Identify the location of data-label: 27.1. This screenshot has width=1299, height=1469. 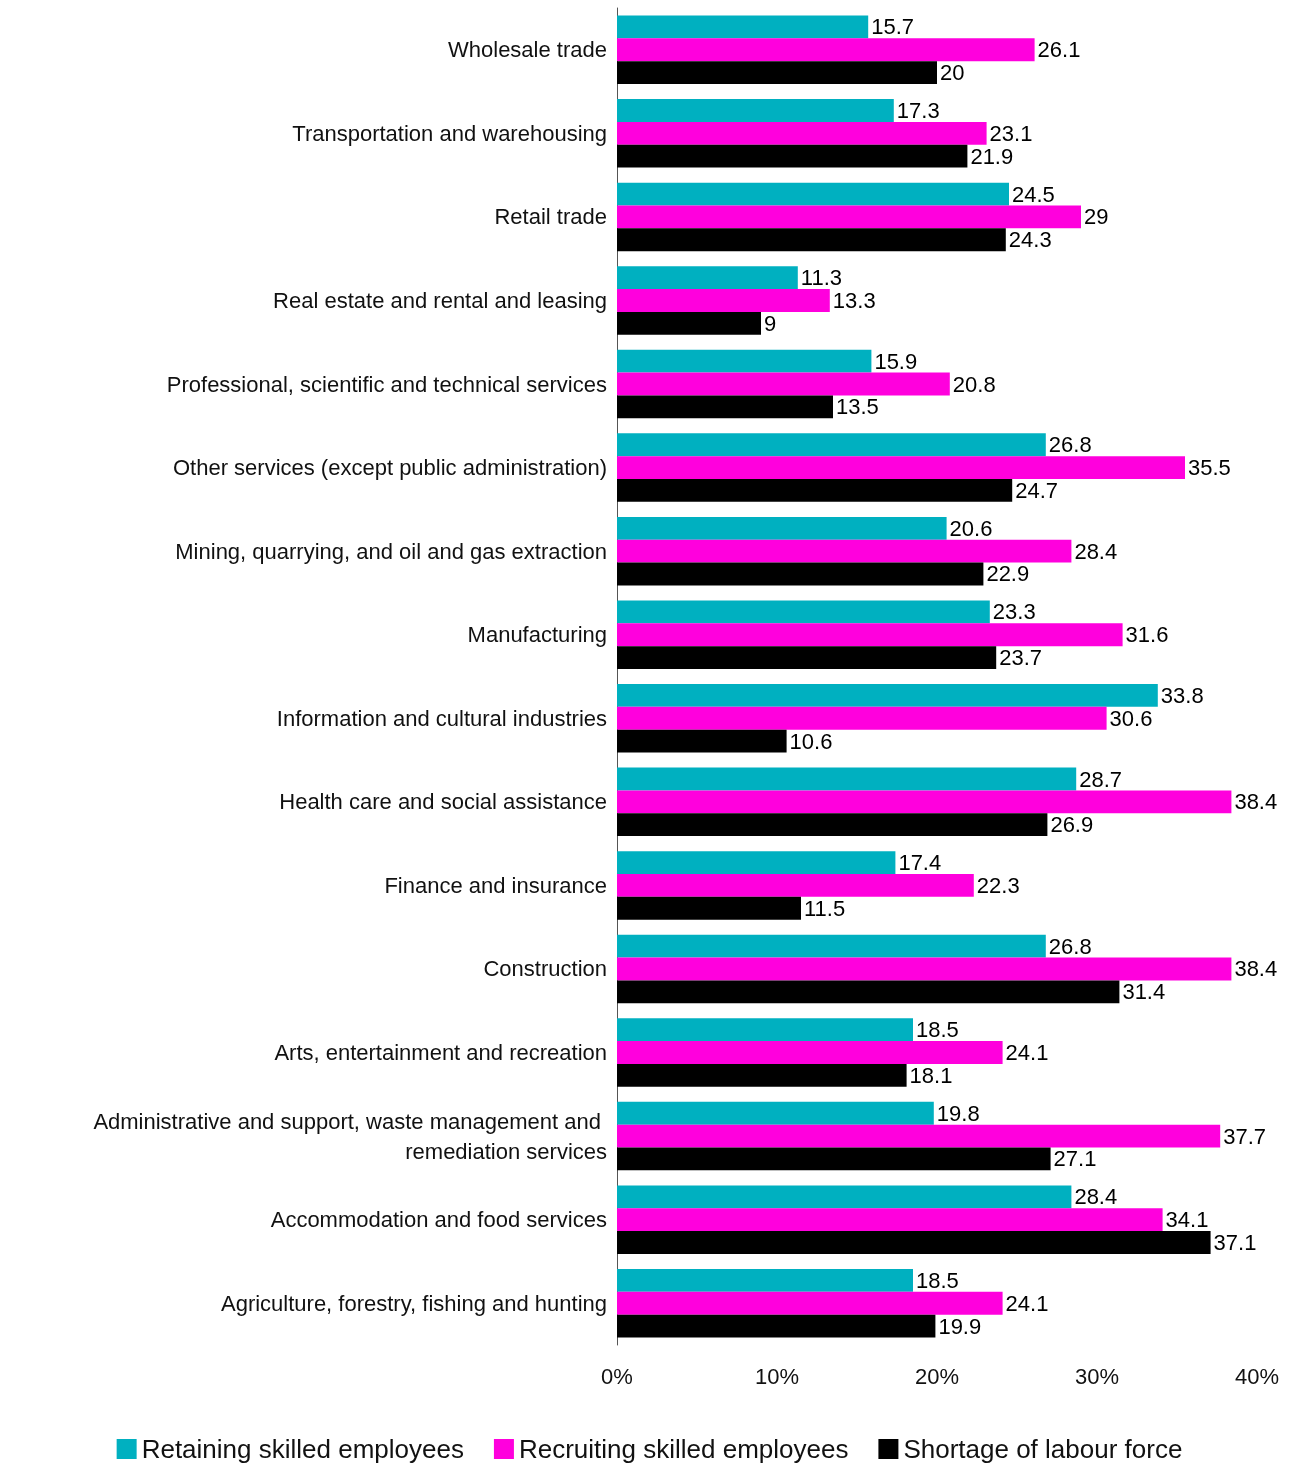
(1075, 1159).